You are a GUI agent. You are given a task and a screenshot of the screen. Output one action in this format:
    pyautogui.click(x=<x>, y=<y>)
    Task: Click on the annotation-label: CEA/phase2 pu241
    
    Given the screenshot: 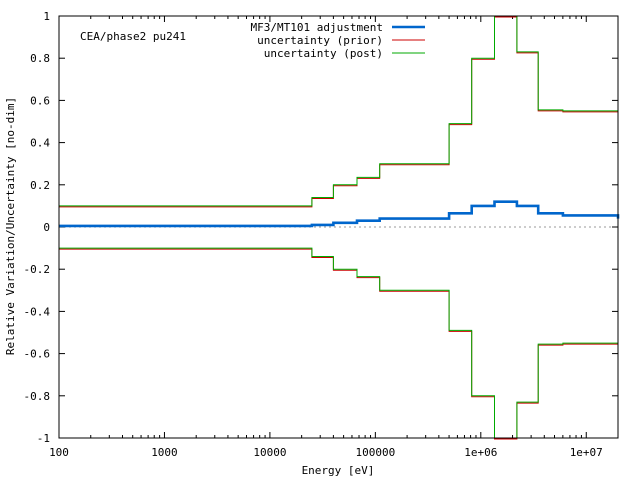 What is the action you would take?
    pyautogui.click(x=133, y=36)
    